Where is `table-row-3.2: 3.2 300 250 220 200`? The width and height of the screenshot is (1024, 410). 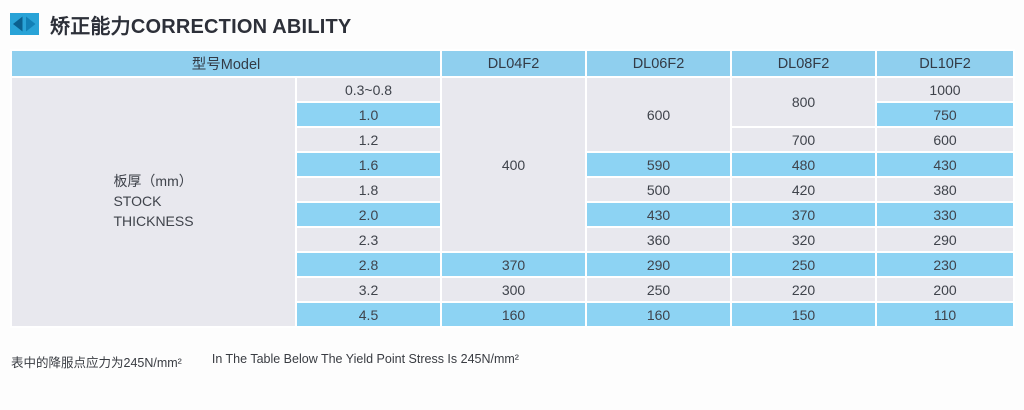 table-row-3.2: 3.2 300 250 220 200 is located at coordinates (513, 289).